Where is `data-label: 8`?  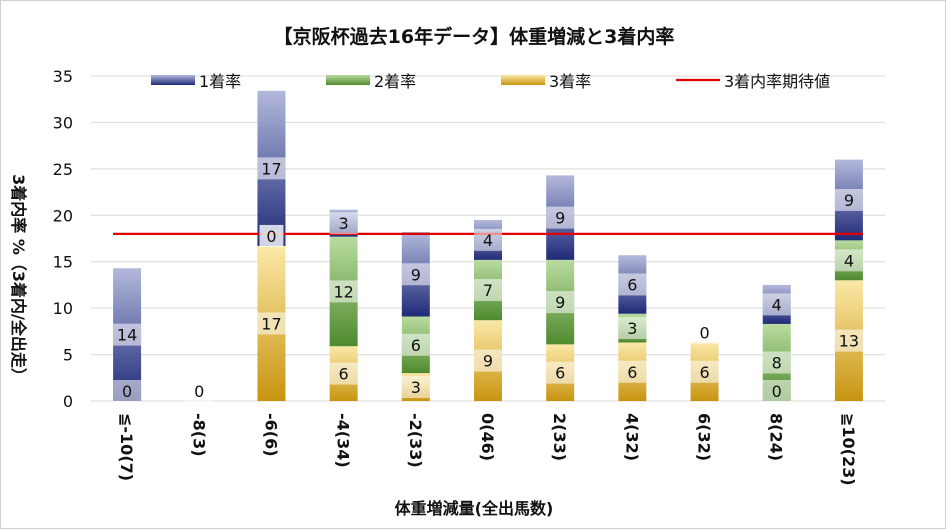
data-label: 8 is located at coordinates (777, 362).